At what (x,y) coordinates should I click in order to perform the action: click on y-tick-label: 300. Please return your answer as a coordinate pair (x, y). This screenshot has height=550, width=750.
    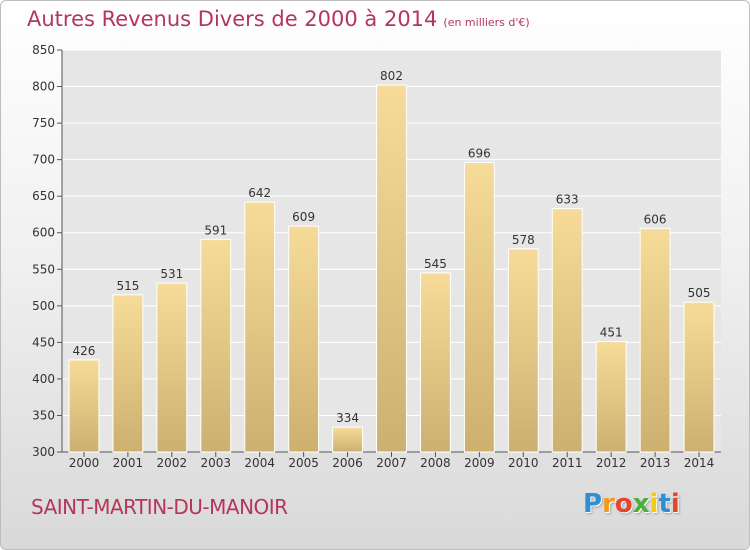
    Looking at the image, I should click on (43, 452).